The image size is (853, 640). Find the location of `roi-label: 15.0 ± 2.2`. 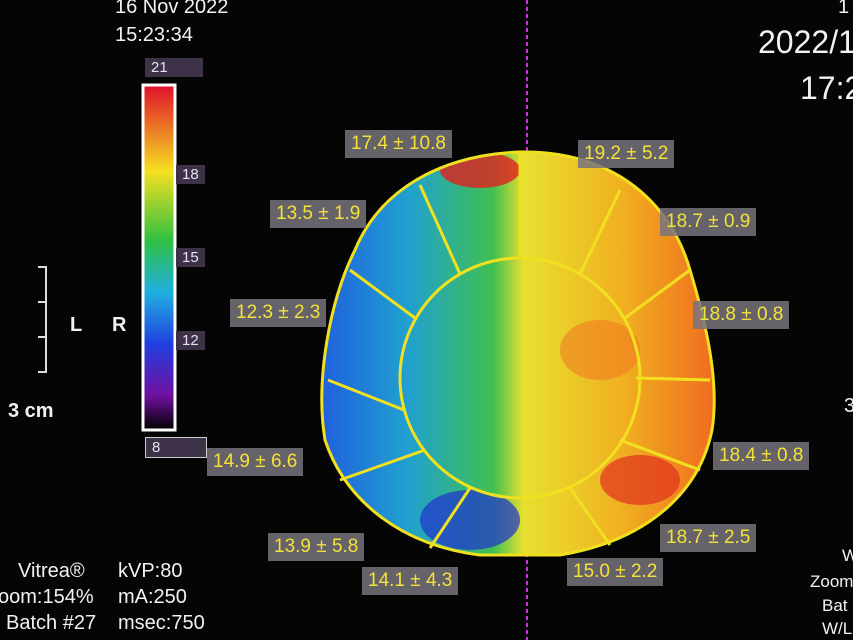

roi-label: 15.0 ± 2.2 is located at coordinates (615, 572).